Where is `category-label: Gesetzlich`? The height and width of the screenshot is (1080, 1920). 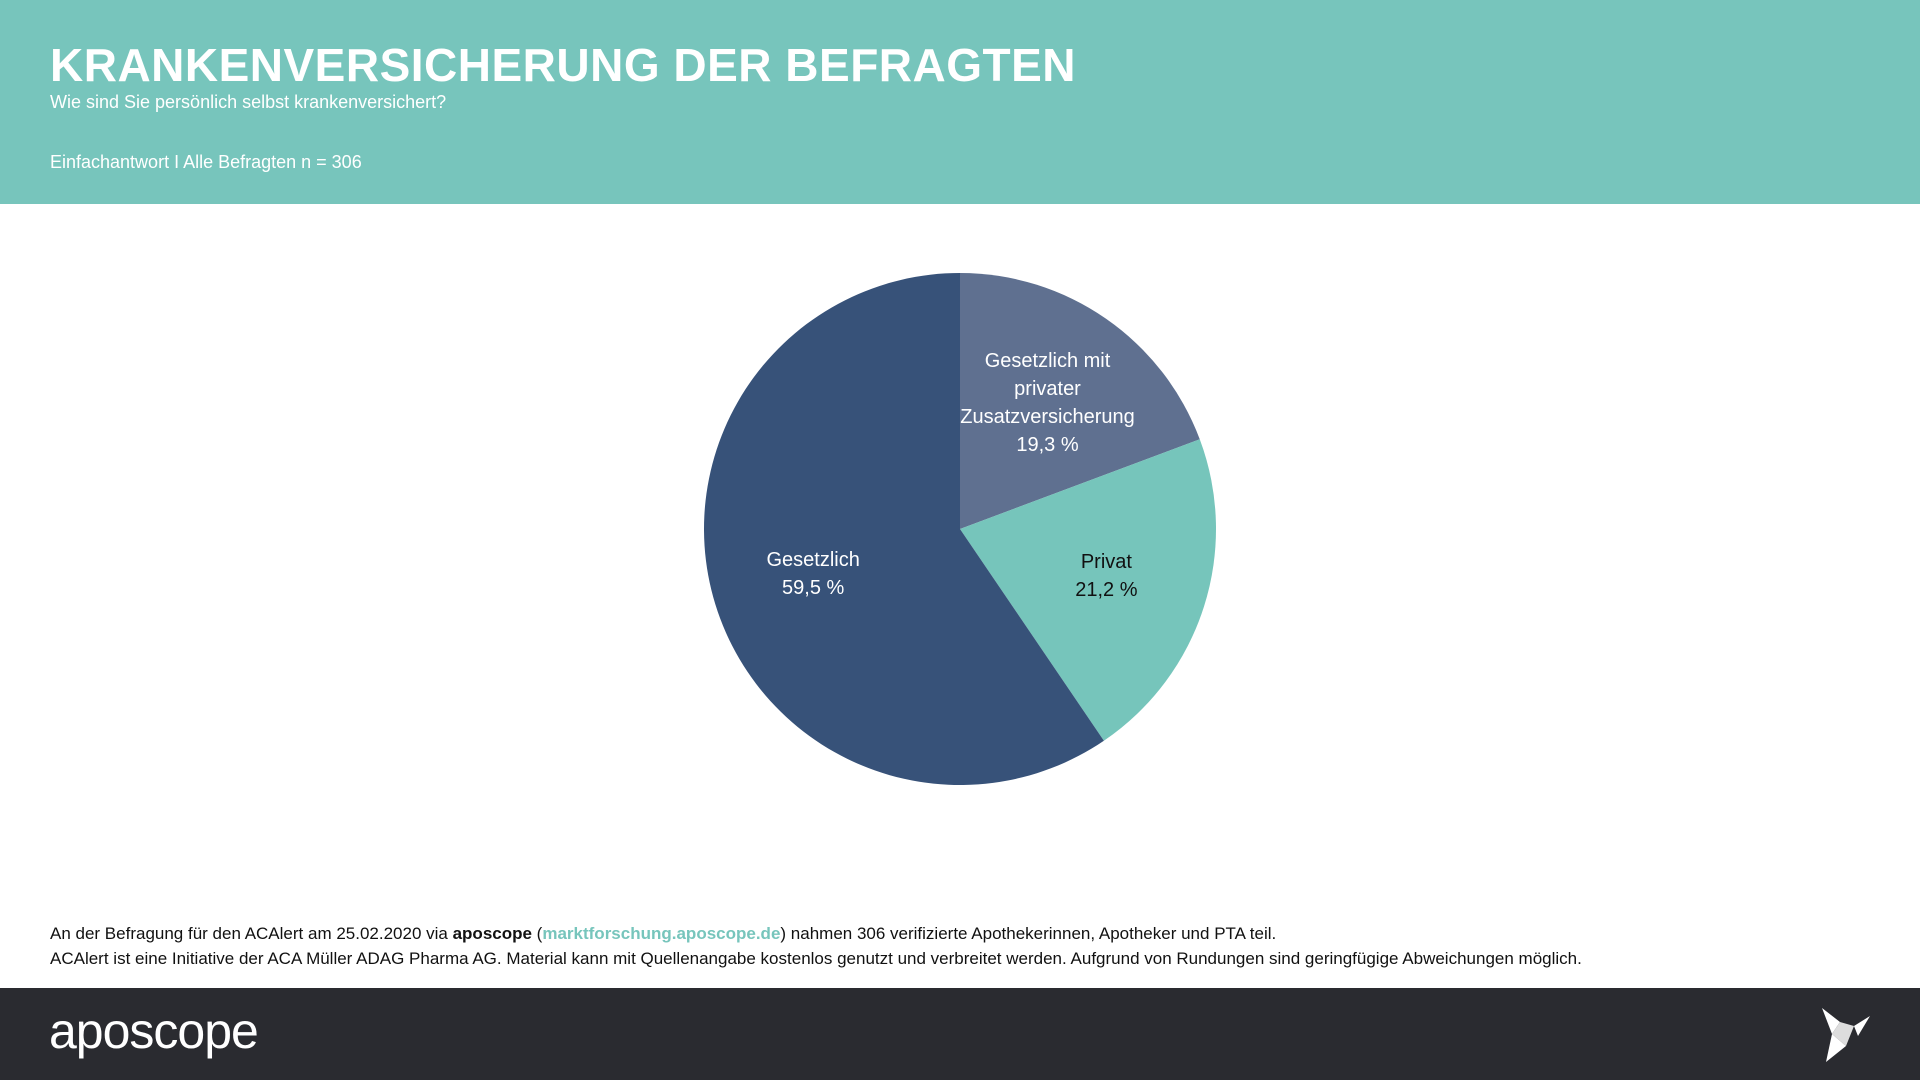 category-label: Gesetzlich is located at coordinates (813, 560).